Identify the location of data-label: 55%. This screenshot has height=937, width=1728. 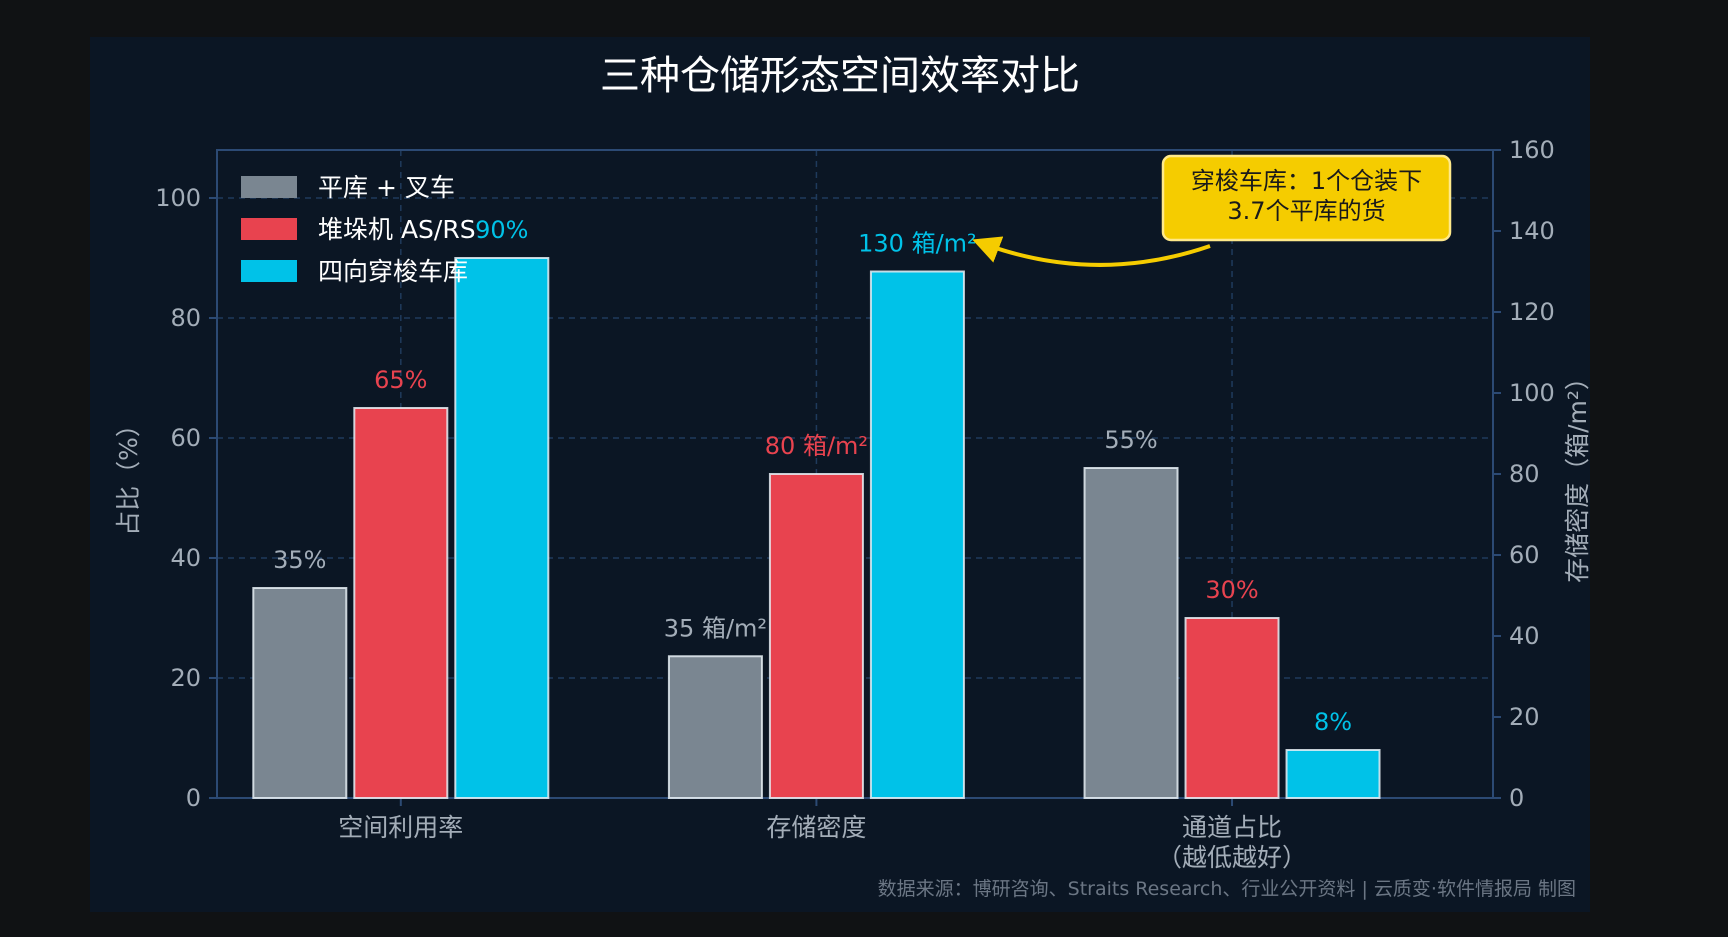
(1130, 440).